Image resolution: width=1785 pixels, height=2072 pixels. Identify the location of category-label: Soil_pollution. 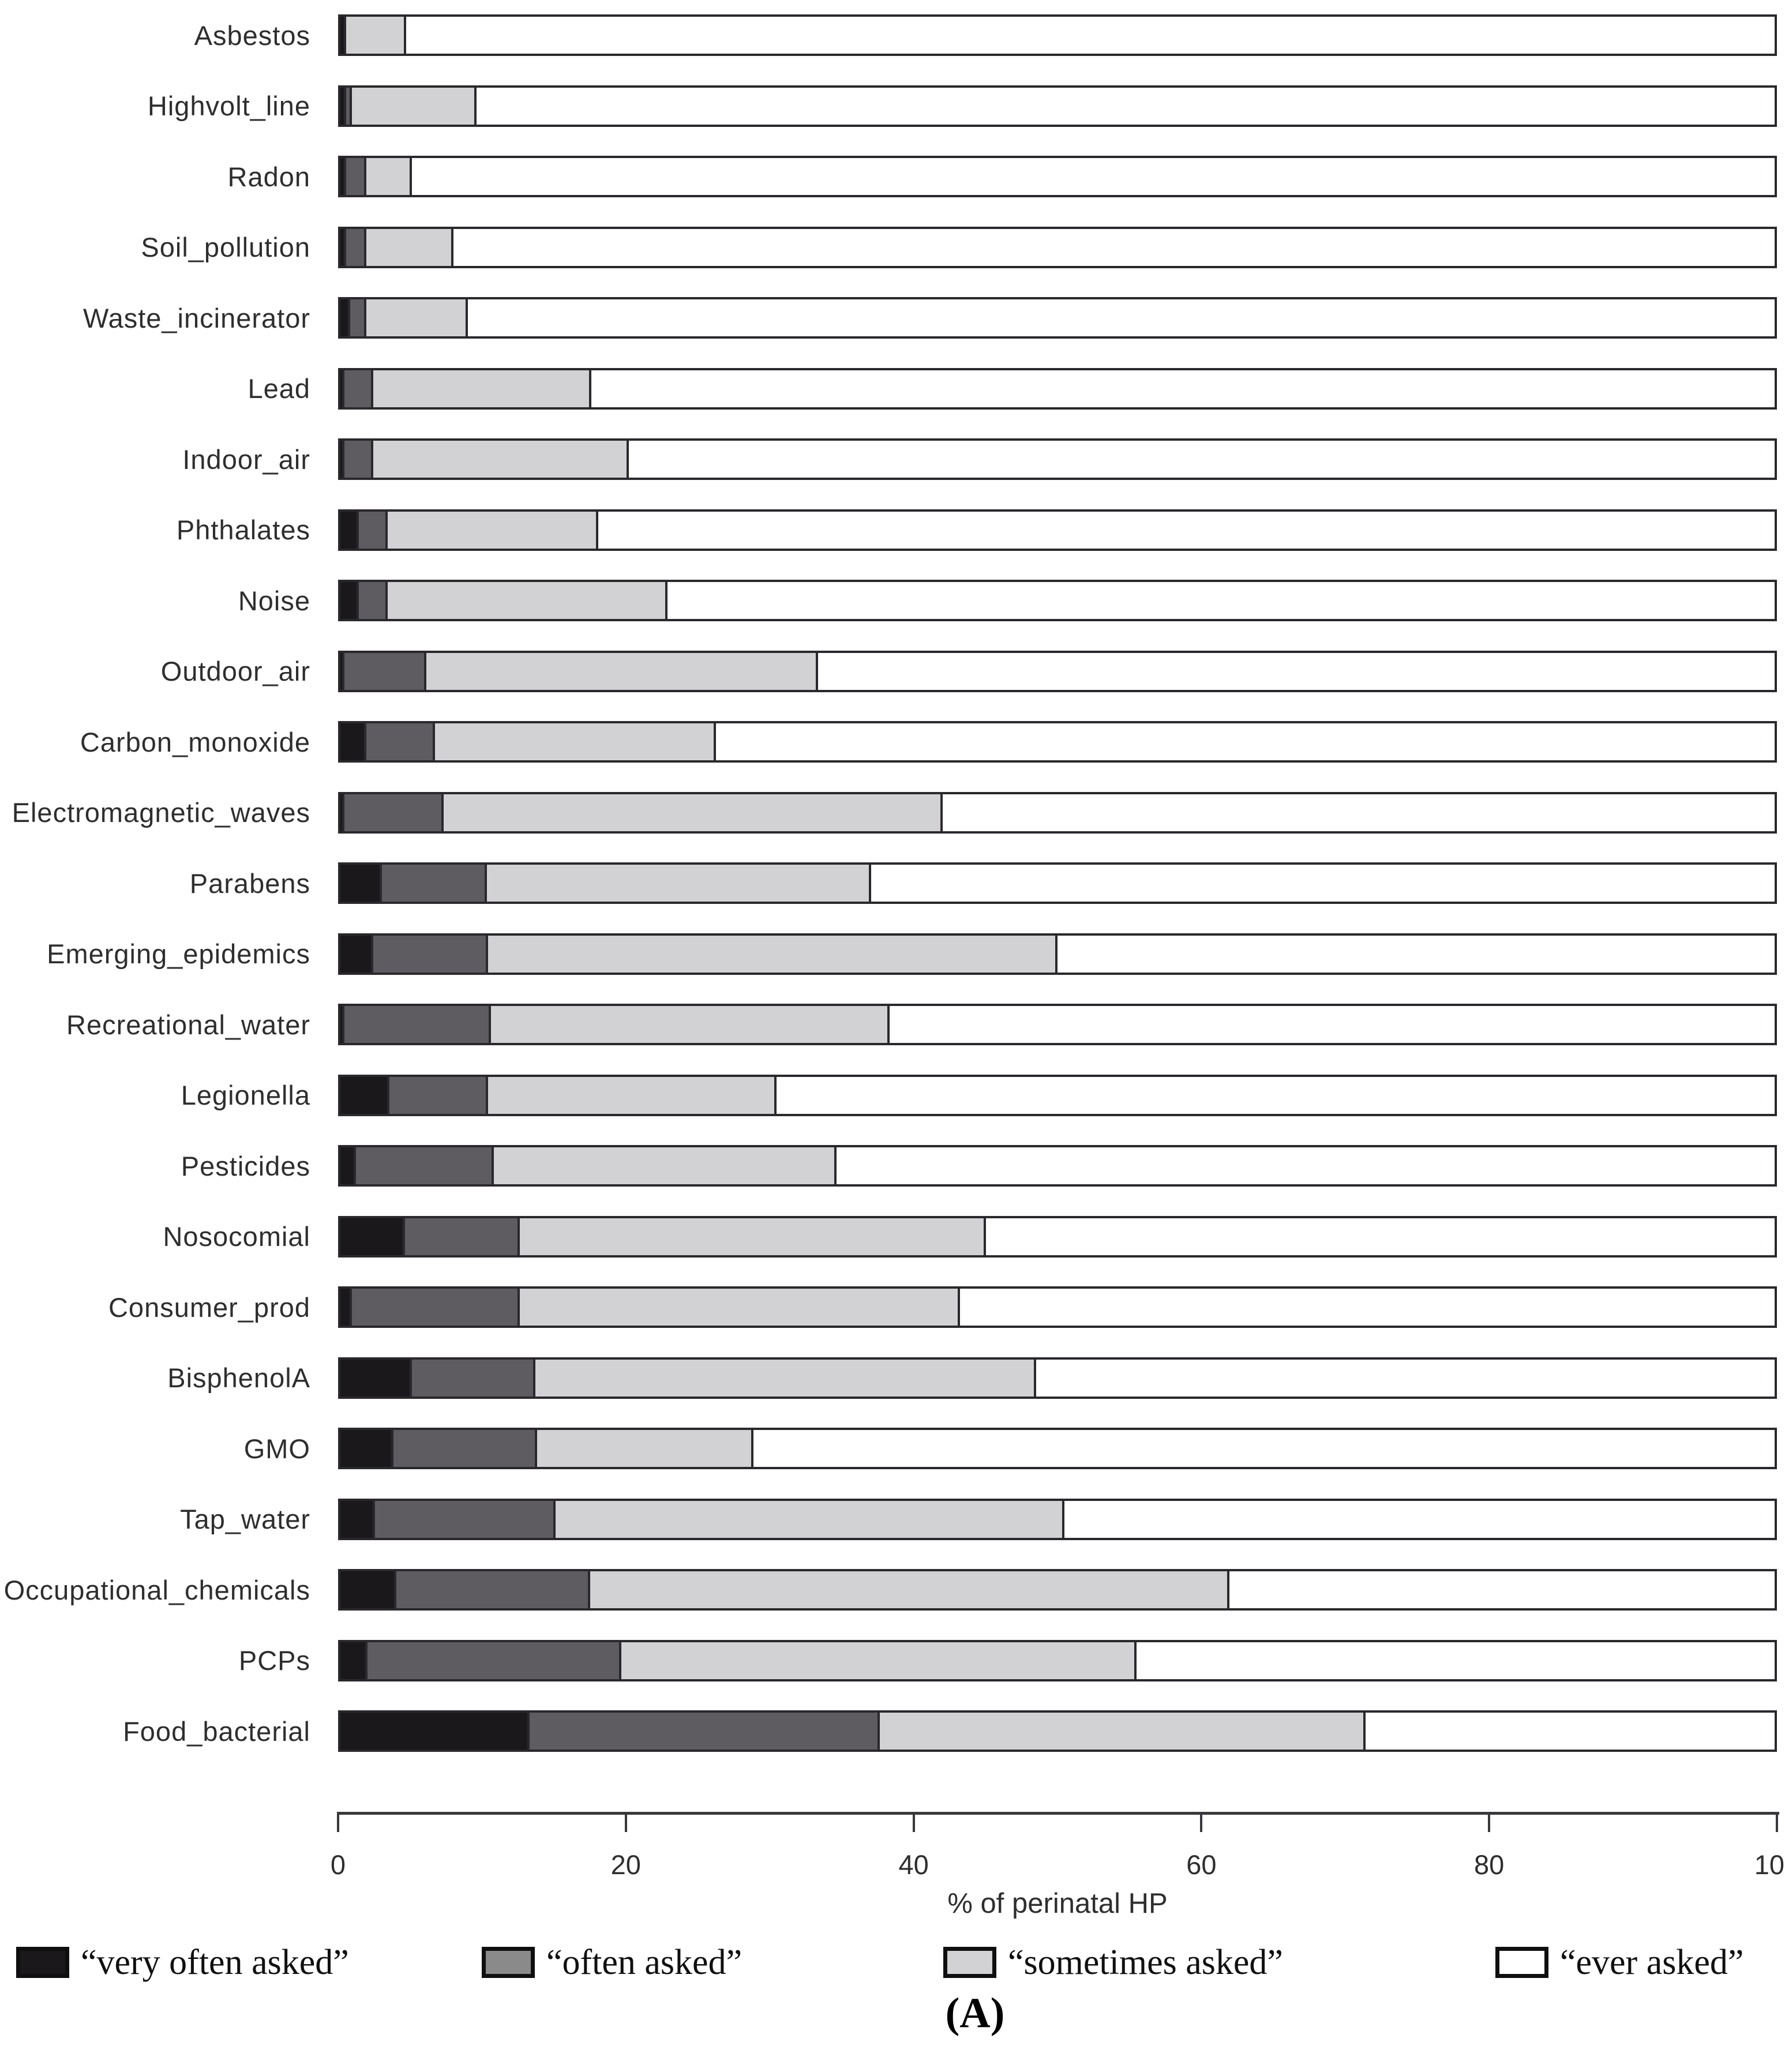
(225, 247).